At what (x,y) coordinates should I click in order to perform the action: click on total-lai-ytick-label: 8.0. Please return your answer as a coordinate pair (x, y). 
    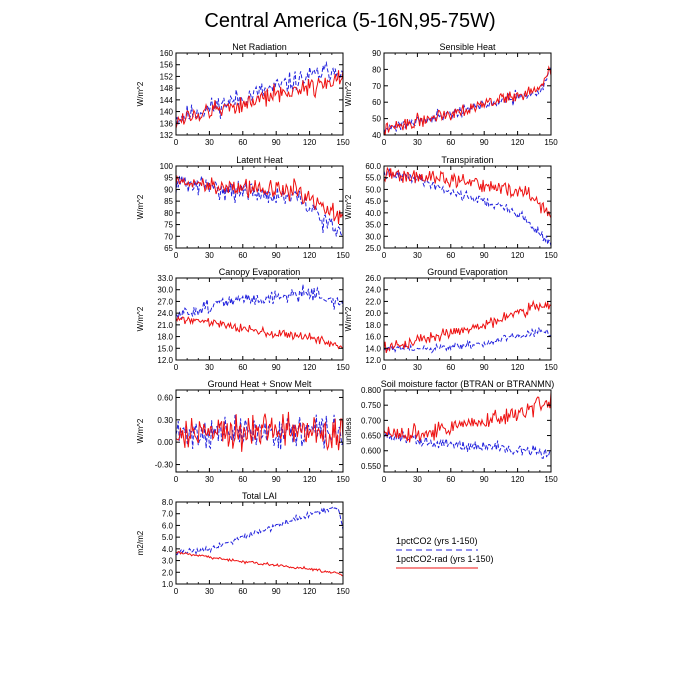
    Looking at the image, I should click on (168, 502).